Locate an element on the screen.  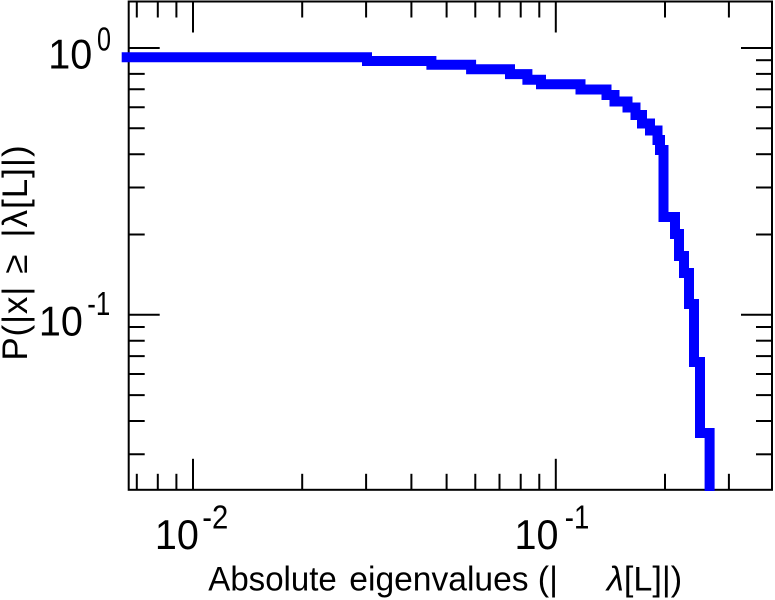
svg-text: λ is located at coordinates (614, 579).